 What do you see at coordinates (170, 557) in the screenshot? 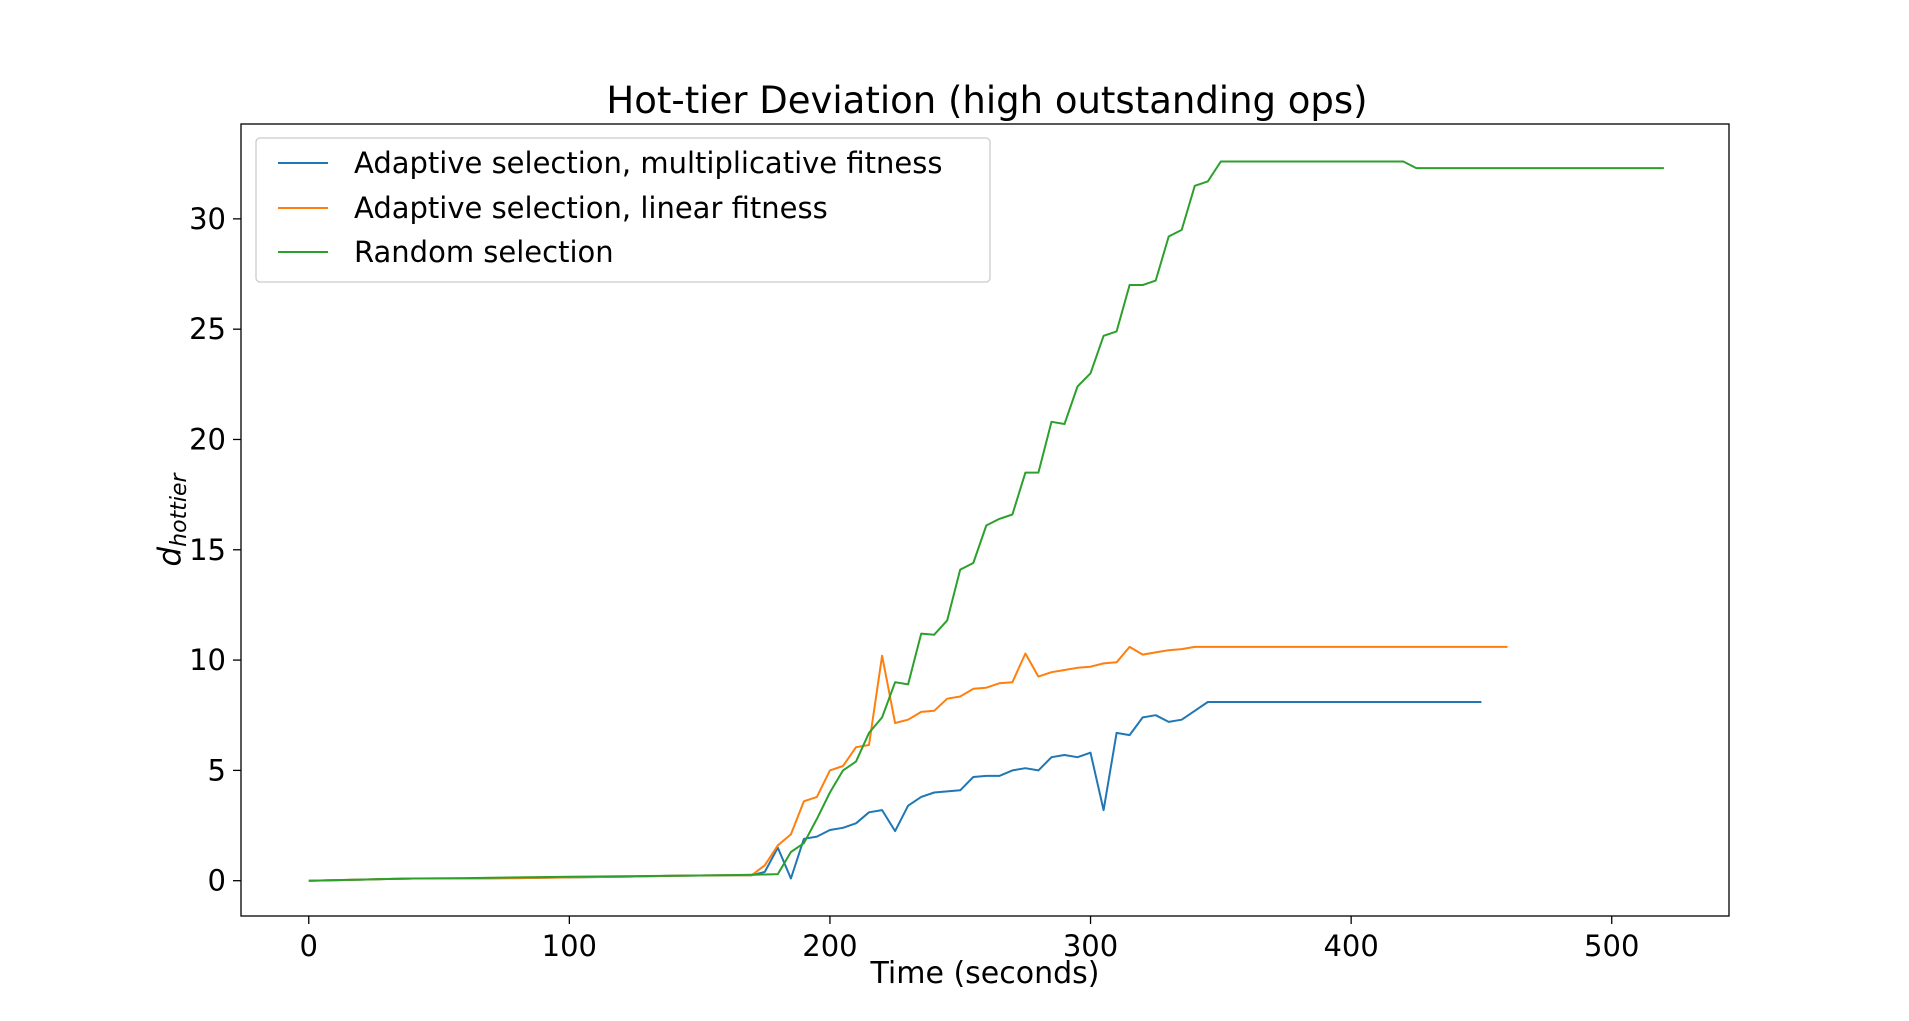
I see `y-axis-label-main: d` at bounding box center [170, 557].